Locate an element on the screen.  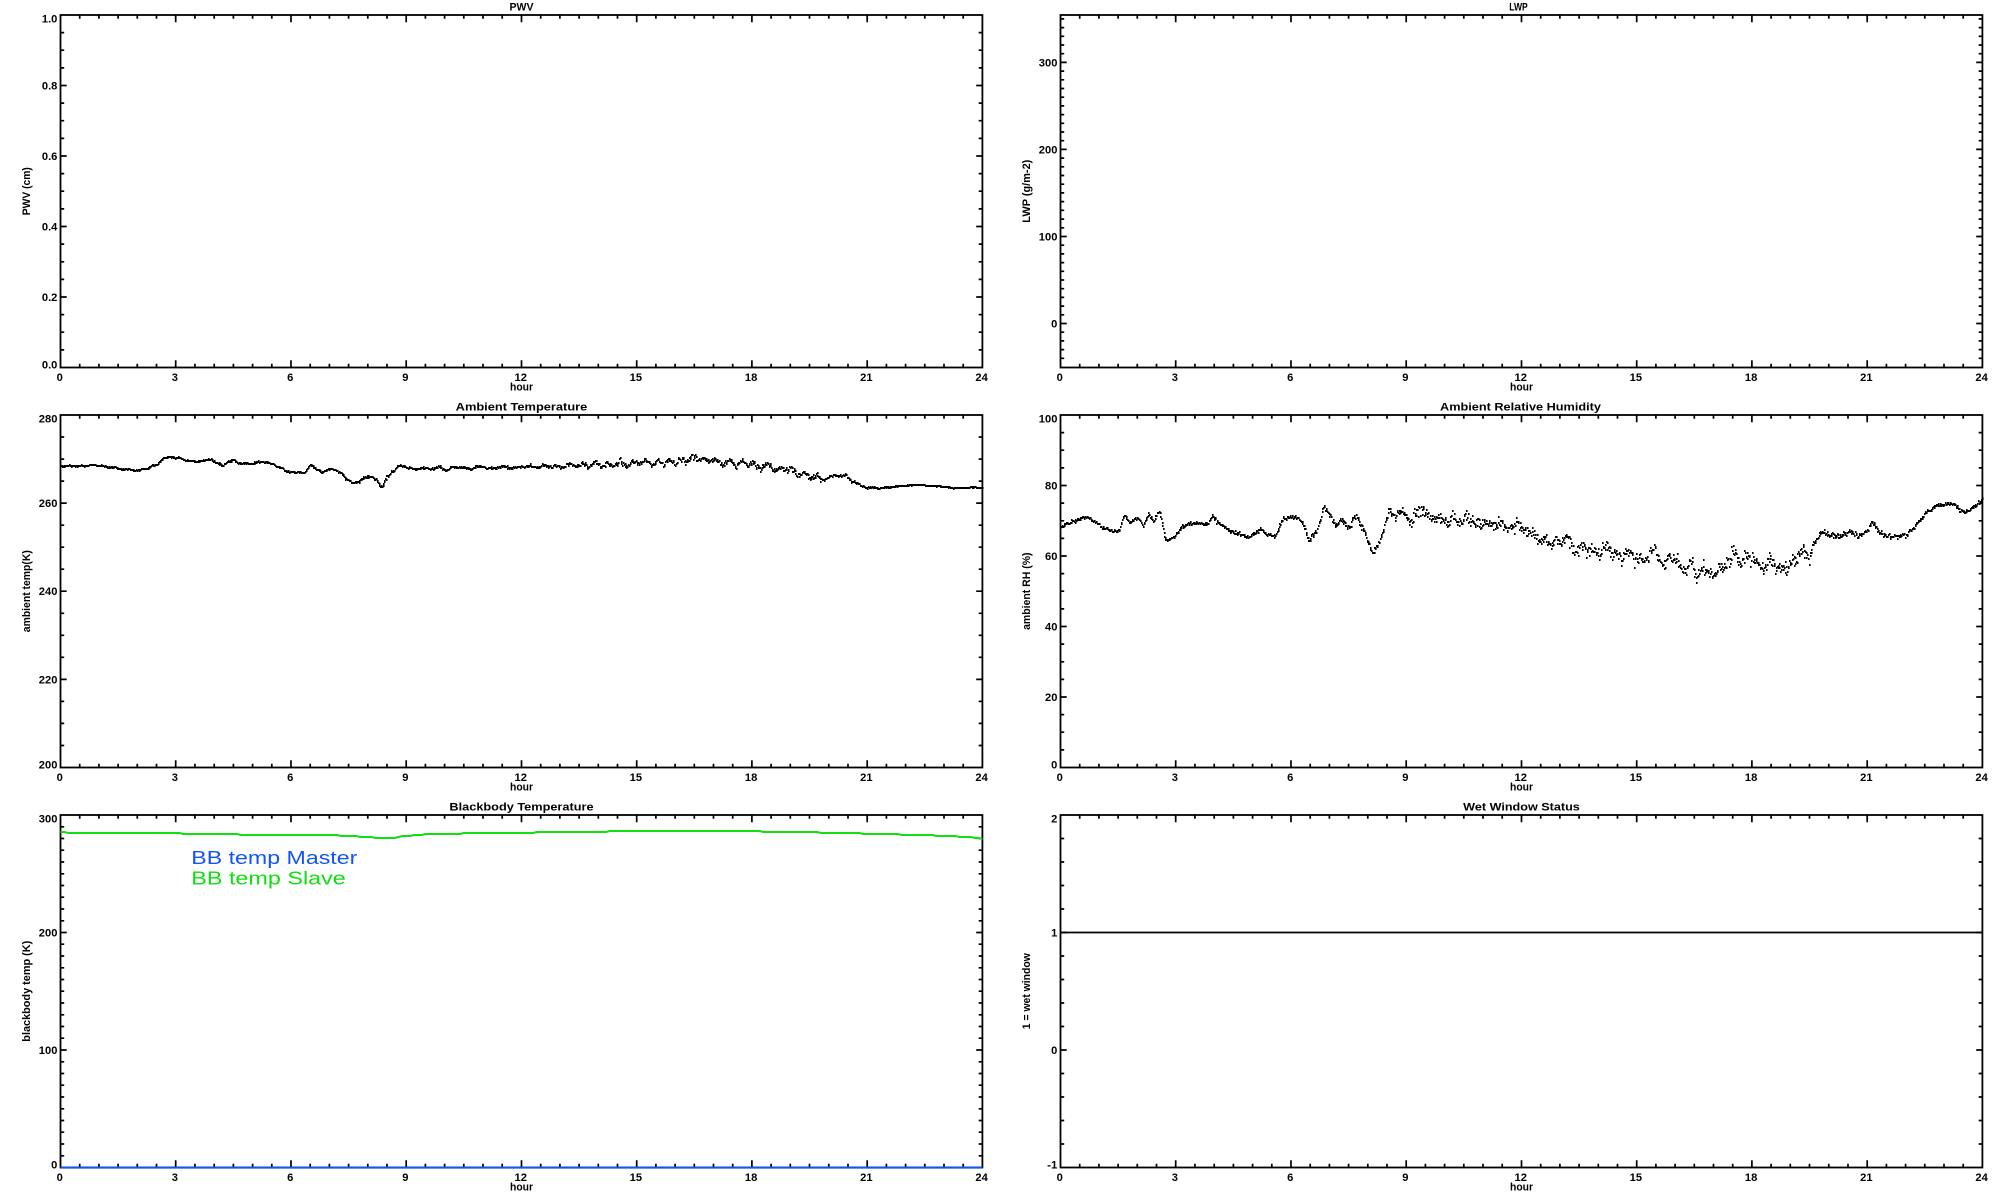
svg-text: -1 is located at coordinates (1052, 1166).